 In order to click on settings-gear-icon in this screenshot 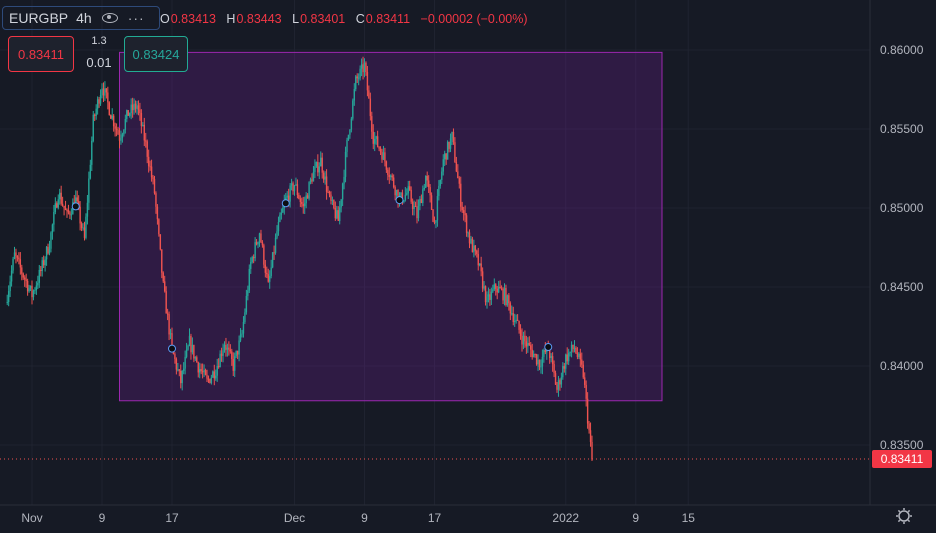, I will do `click(904, 516)`.